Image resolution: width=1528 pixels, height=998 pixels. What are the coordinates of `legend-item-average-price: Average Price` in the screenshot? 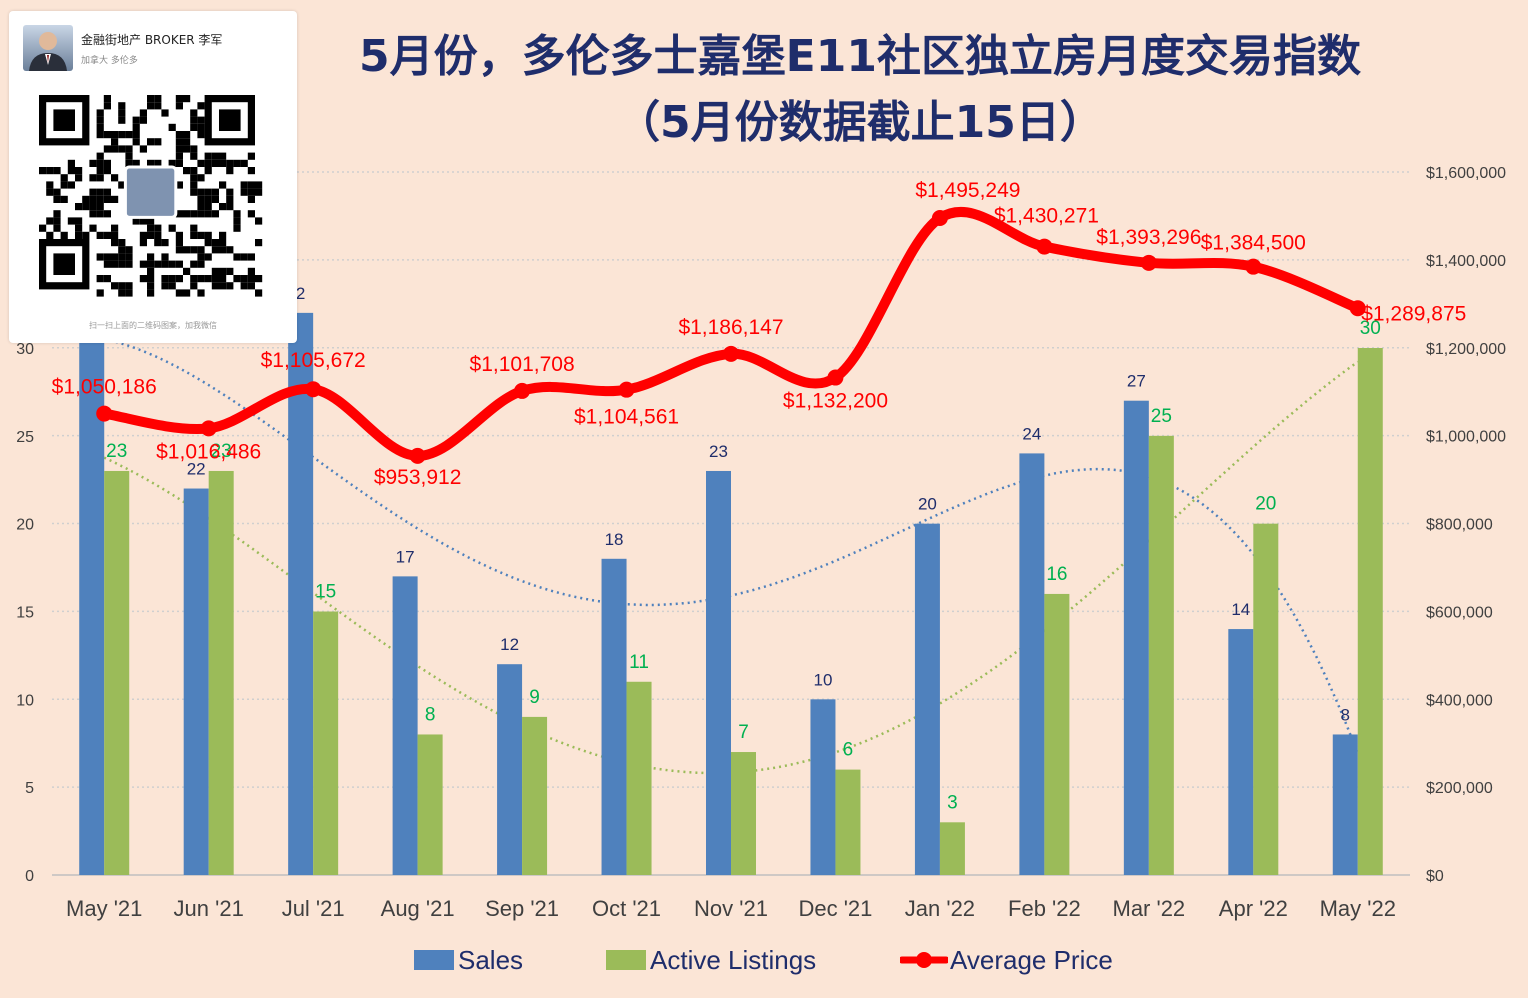 It's located at (1006, 960).